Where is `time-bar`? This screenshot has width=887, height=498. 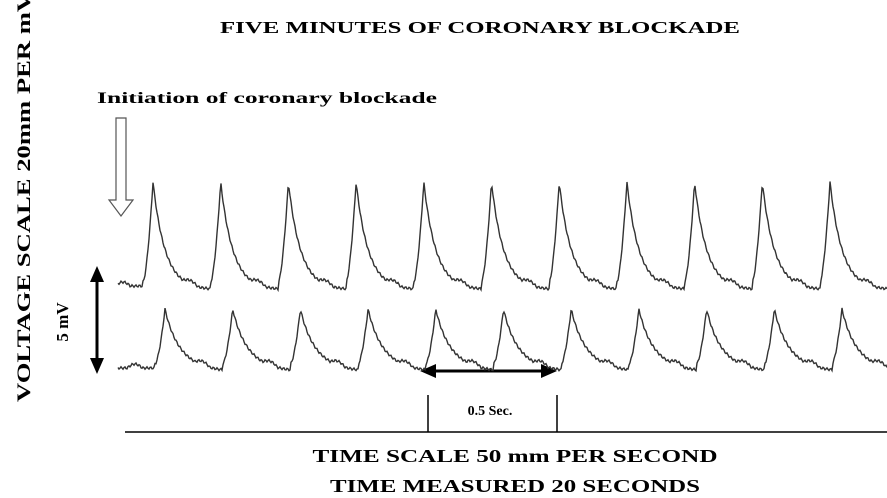
time-bar is located at coordinates (506, 414).